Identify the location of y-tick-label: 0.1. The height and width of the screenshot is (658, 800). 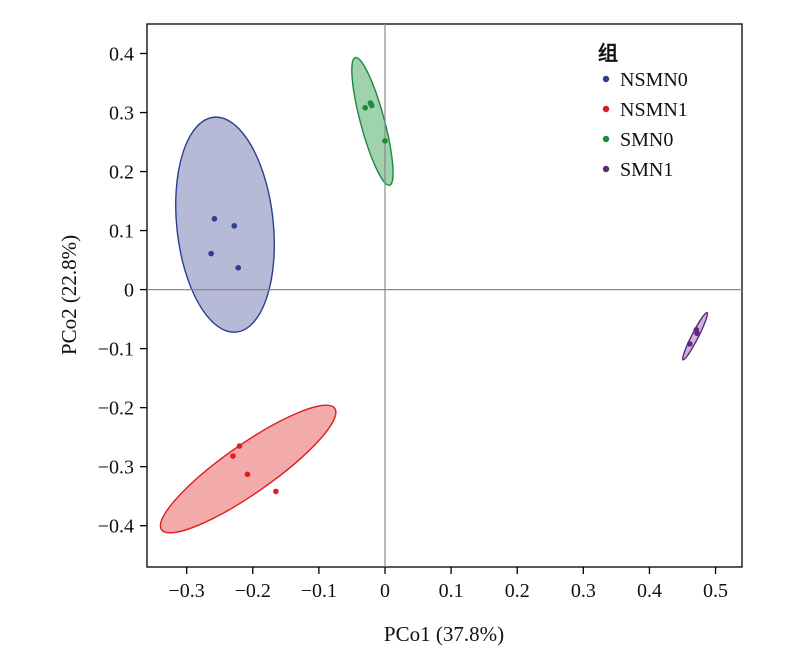
(121, 232).